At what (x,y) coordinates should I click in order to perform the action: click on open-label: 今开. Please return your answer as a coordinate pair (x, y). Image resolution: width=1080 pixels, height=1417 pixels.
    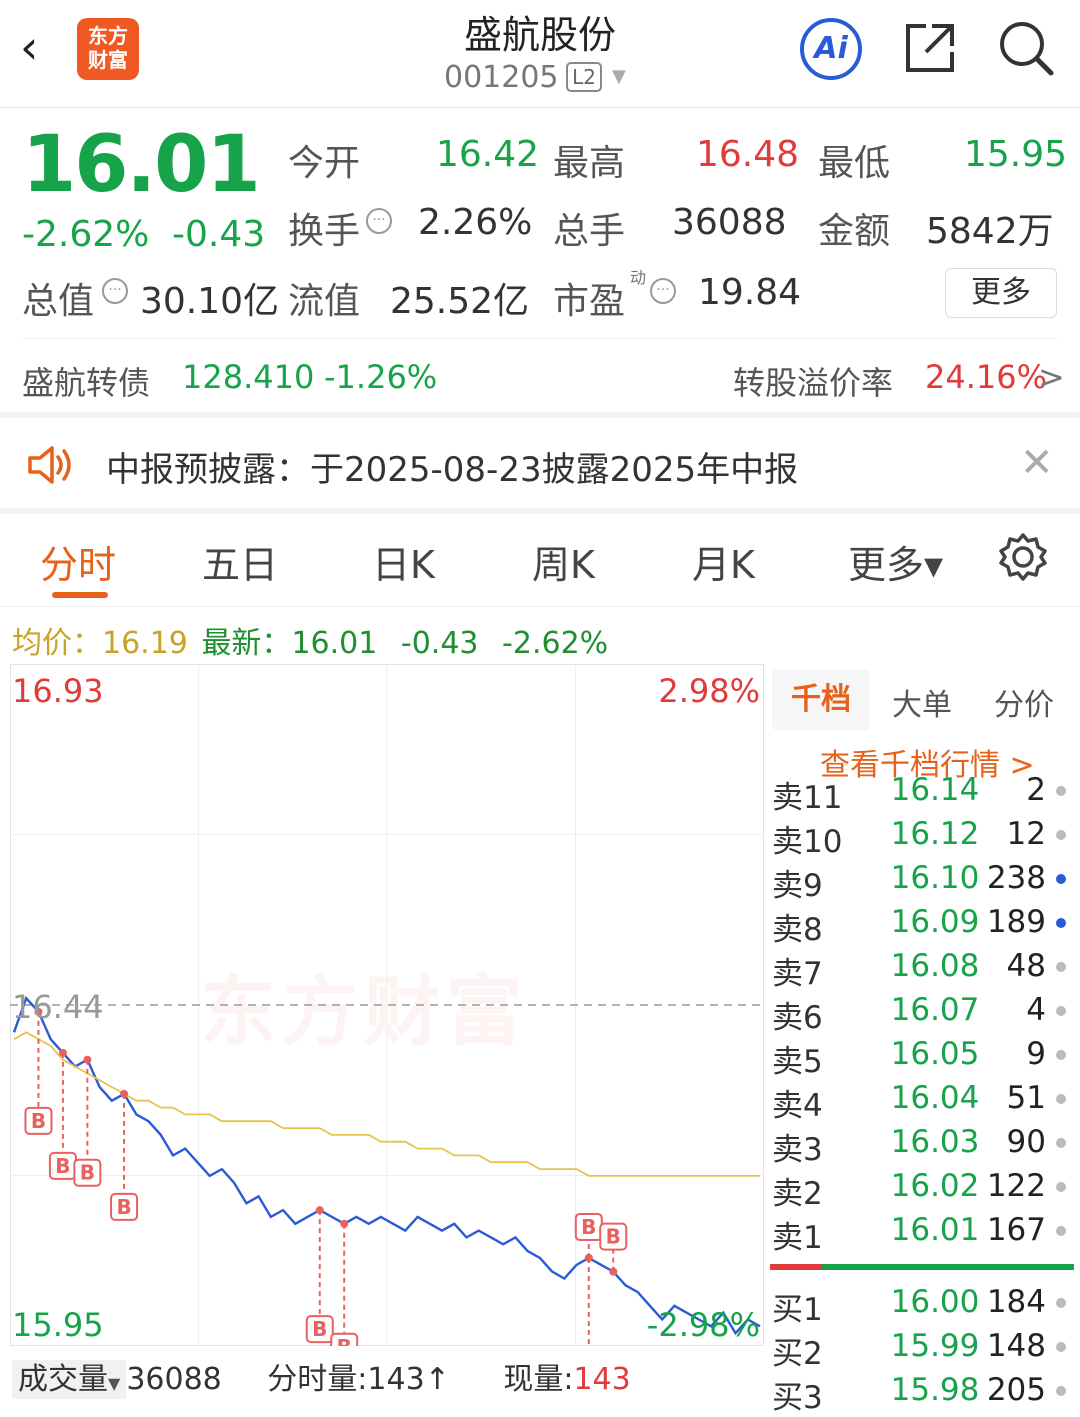
    Looking at the image, I should click on (324, 163).